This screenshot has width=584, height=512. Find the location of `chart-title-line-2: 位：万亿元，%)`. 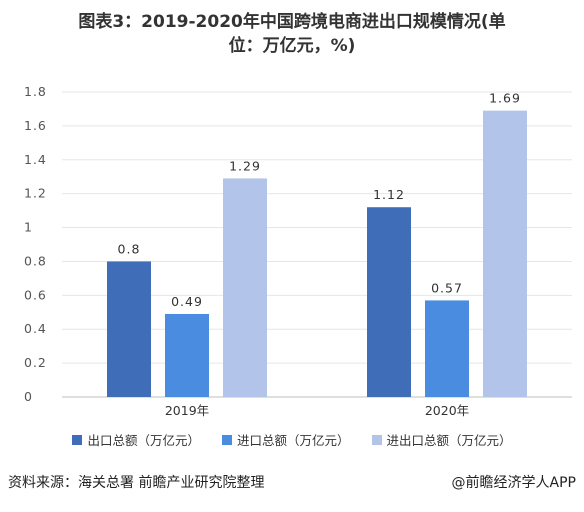

chart-title-line-2: 位：万亿元，%) is located at coordinates (292, 46).